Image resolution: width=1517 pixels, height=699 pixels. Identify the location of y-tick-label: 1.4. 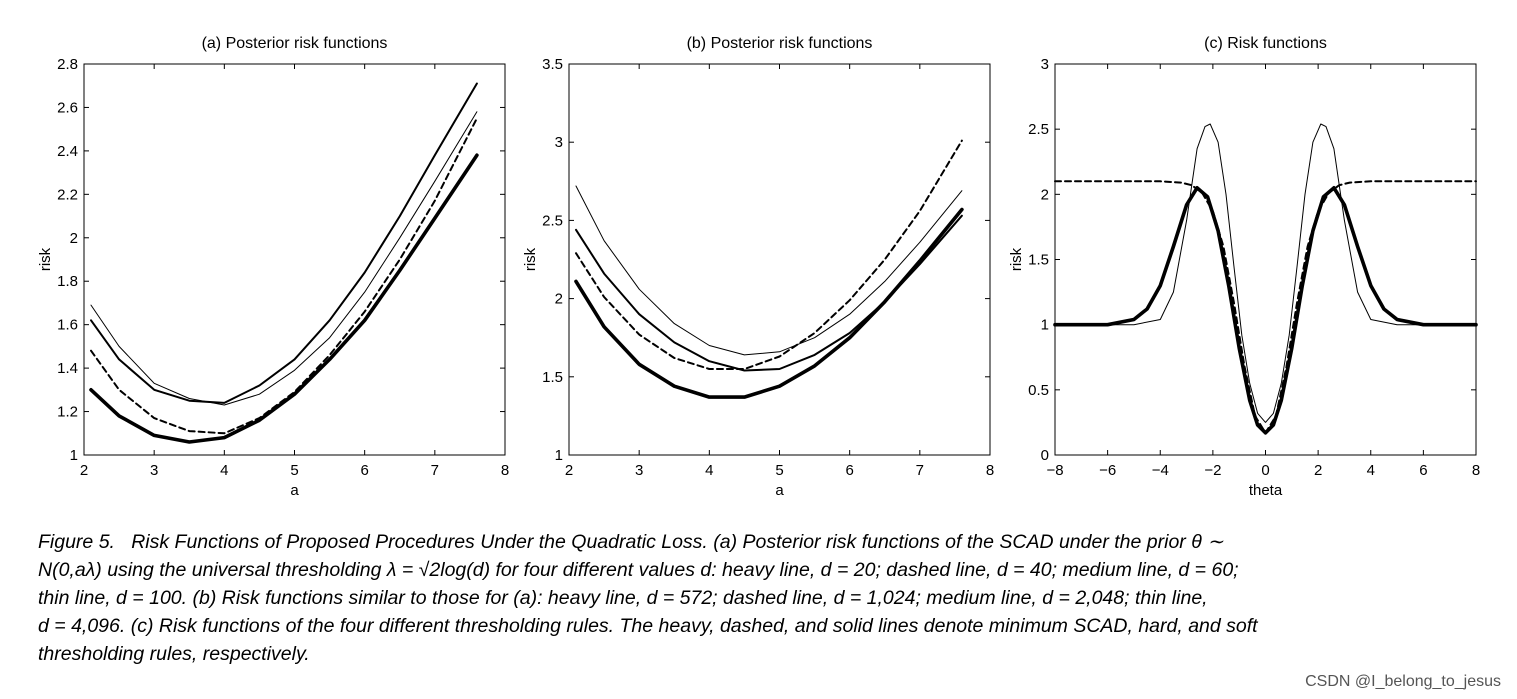
(67, 368).